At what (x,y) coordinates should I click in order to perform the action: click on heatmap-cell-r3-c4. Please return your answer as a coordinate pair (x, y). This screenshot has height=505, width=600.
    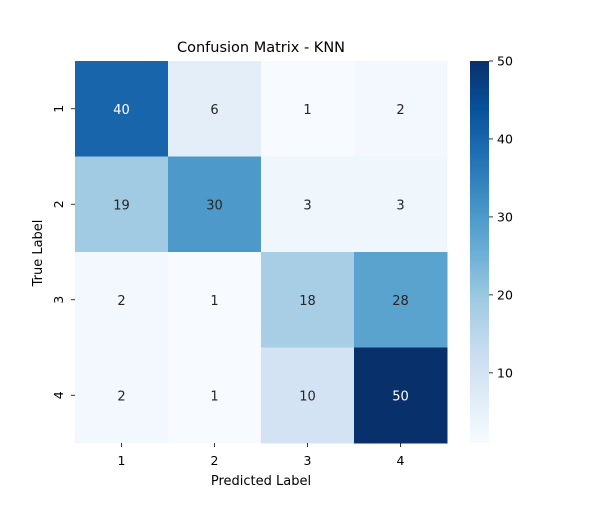
    Looking at the image, I should click on (401, 300).